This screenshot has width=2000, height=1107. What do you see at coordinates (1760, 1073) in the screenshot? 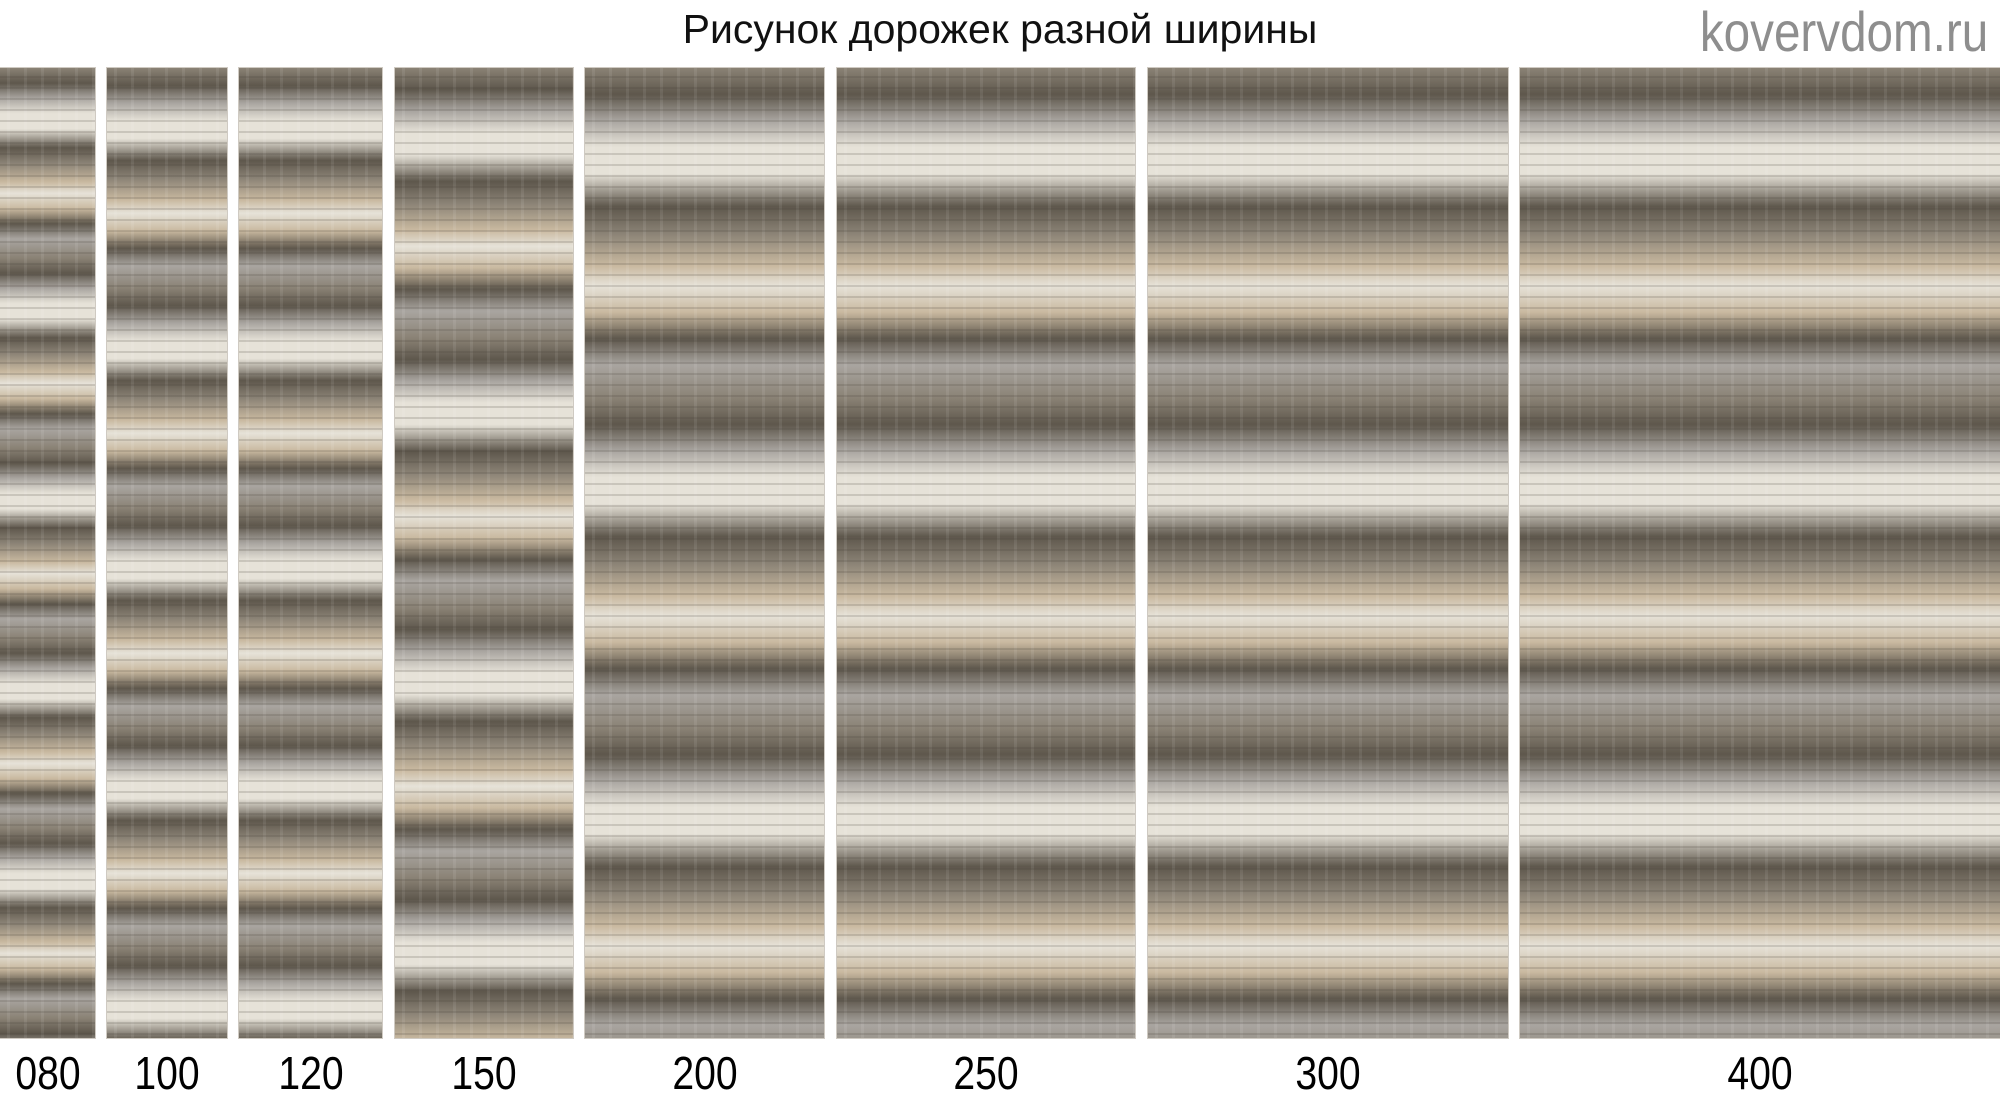
I see `width-label: 400` at bounding box center [1760, 1073].